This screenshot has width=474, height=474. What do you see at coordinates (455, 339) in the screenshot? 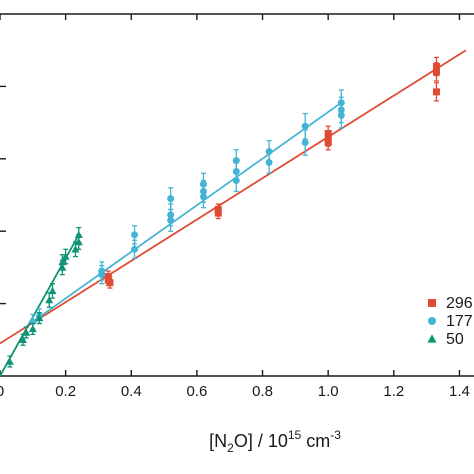
I see `legend-label-50: 50` at bounding box center [455, 339].